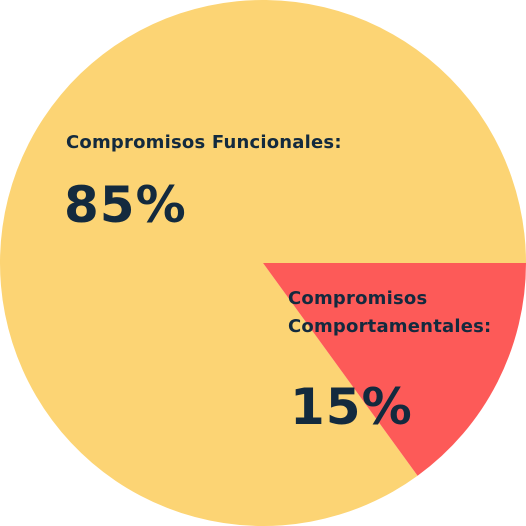 The height and width of the screenshot is (526, 526). What do you see at coordinates (357, 298) in the screenshot?
I see `slice-label-comportamentales-line-1: Compromisos` at bounding box center [357, 298].